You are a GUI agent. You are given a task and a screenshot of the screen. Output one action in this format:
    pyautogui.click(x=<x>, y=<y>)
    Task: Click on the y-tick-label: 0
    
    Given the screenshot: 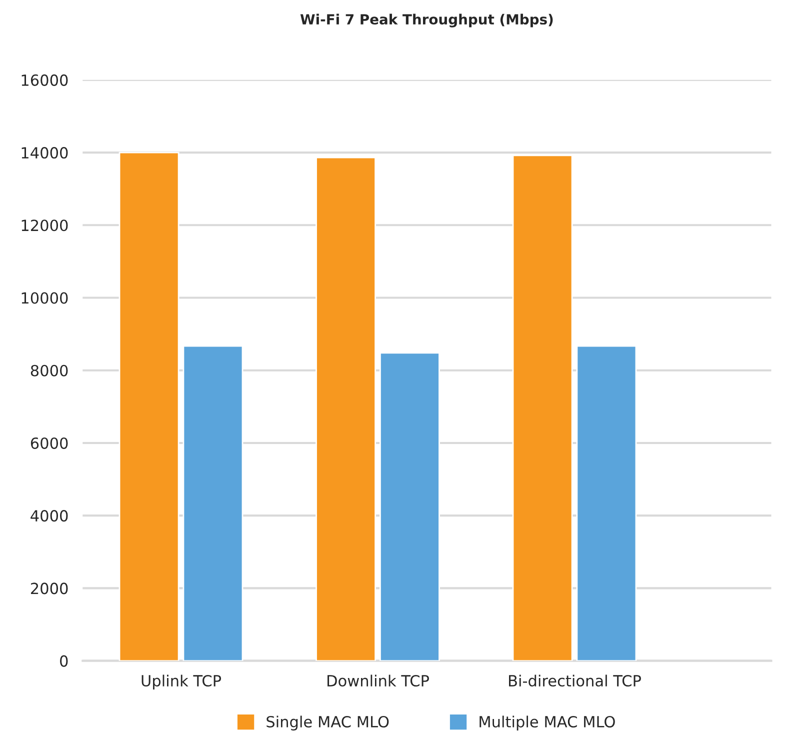 What is the action you would take?
    pyautogui.click(x=64, y=661)
    